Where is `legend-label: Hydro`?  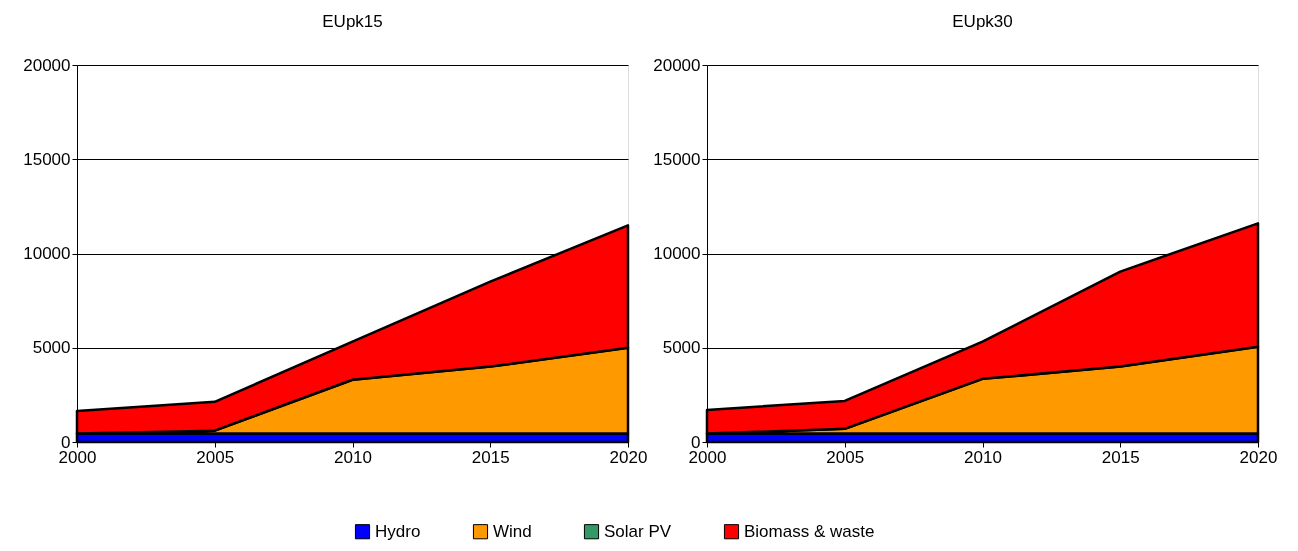 legend-label: Hydro is located at coordinates (398, 531).